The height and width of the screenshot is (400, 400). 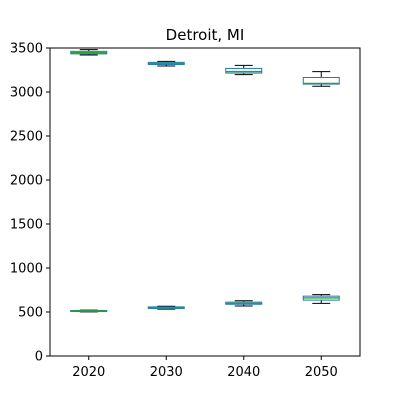 I want to click on x-tick-label: 2020, so click(x=88, y=372).